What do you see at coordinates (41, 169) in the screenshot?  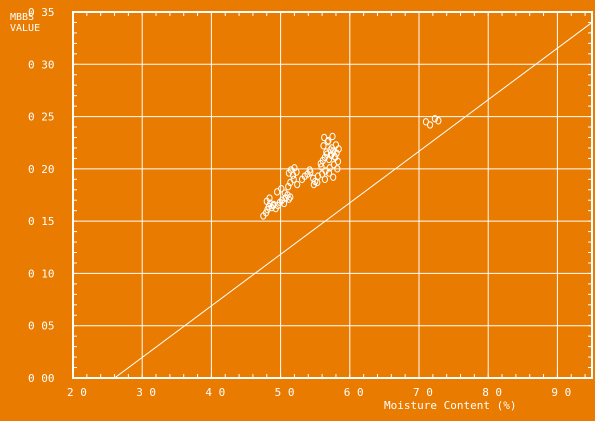 I see `y-tick-label: 0 20` at bounding box center [41, 169].